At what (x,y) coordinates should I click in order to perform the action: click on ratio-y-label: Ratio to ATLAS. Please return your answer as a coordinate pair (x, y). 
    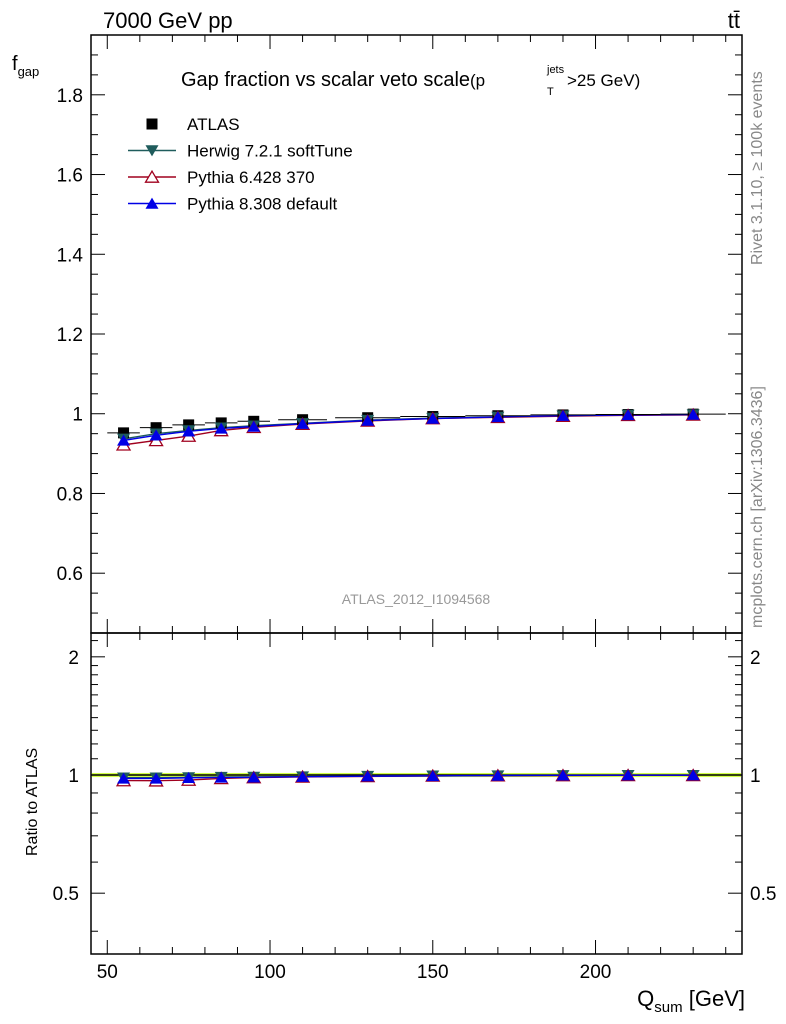
    Looking at the image, I should click on (32, 802).